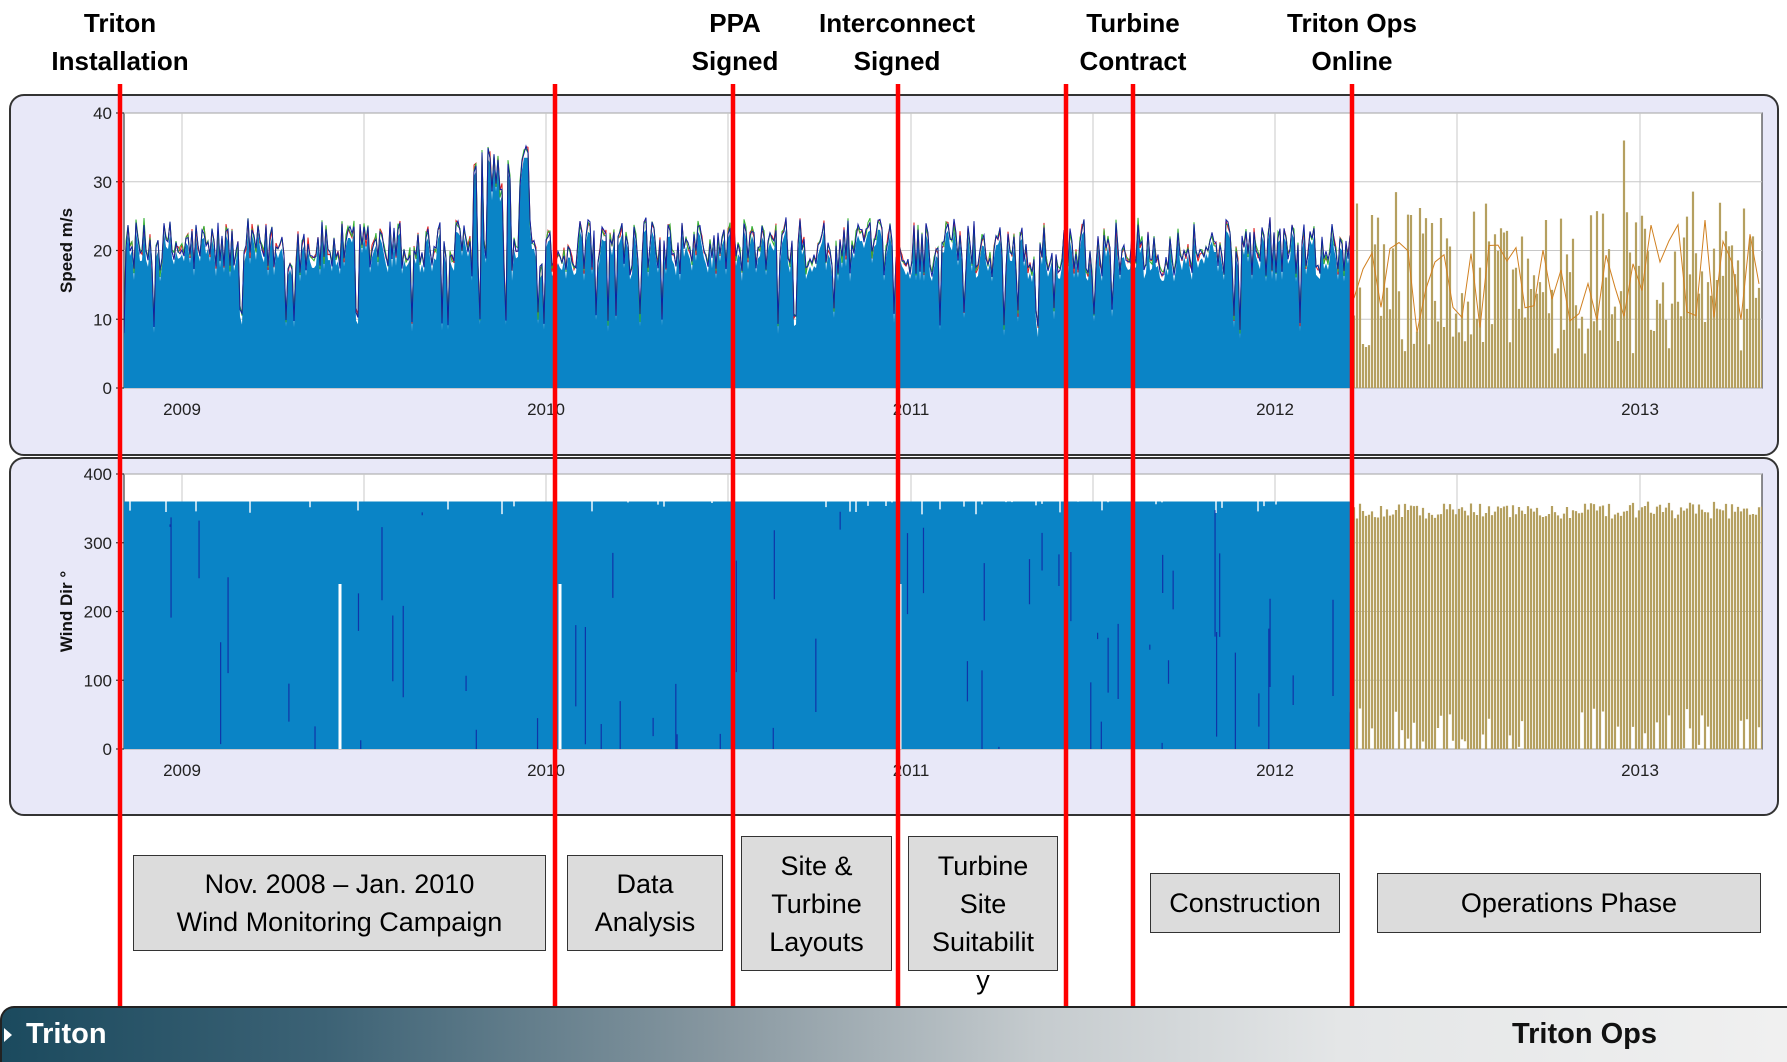 The width and height of the screenshot is (1787, 1062). Describe the element at coordinates (98, 680) in the screenshot. I see `y-tick-label: 100` at that location.